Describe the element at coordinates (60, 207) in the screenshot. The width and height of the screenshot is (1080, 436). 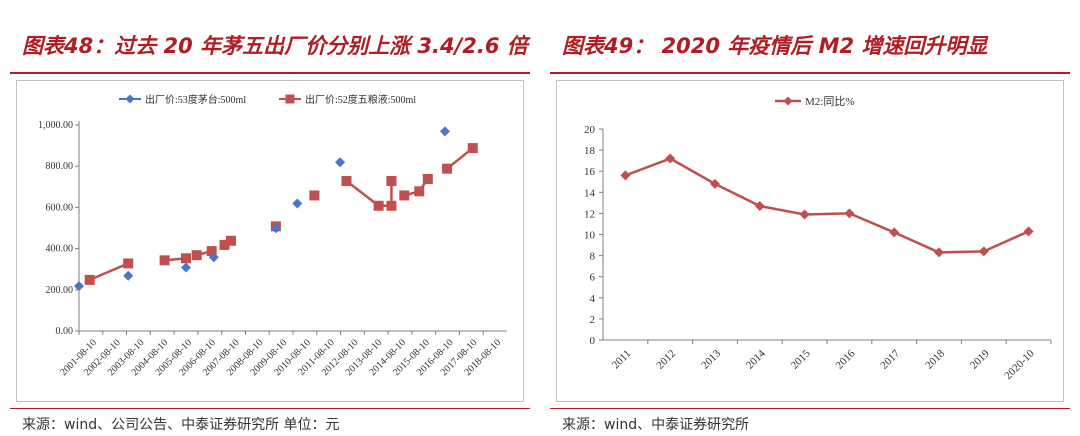
I see `y-tick-label: 600.00` at that location.